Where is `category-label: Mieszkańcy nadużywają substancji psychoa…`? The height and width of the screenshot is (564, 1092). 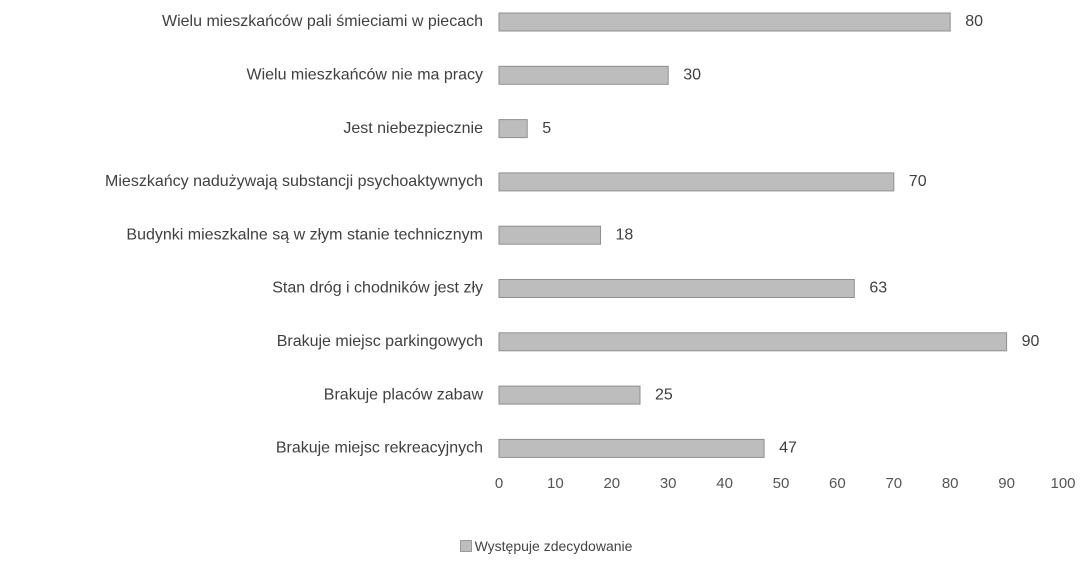 category-label: Mieszkańcy nadużywają substancji psychoa… is located at coordinates (294, 181).